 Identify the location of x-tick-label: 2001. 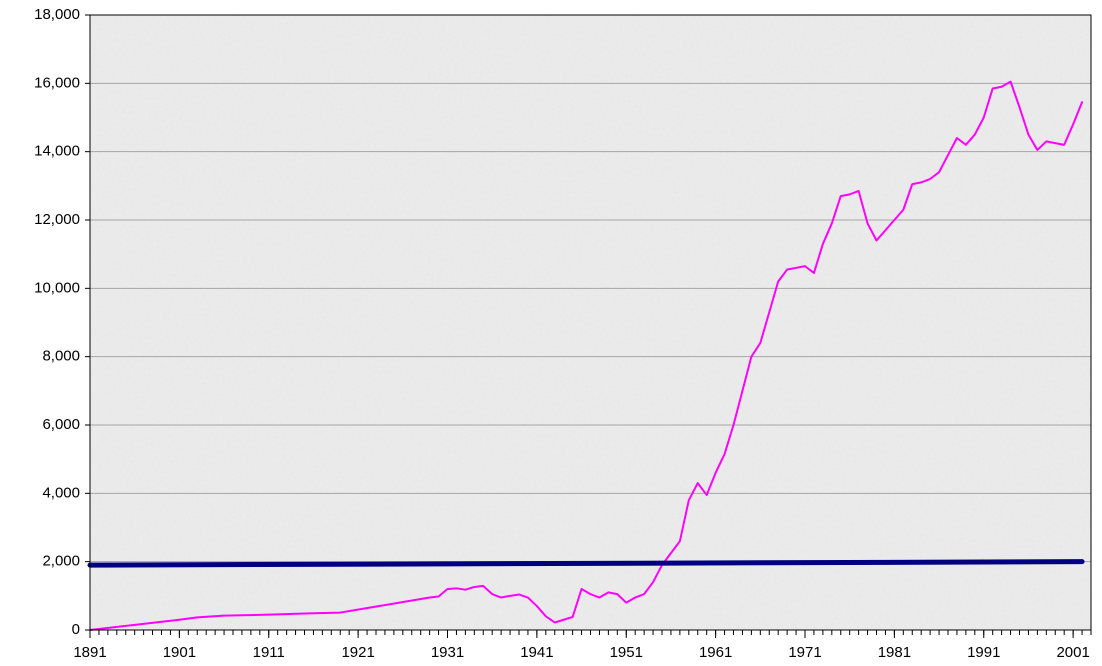
(1072, 652).